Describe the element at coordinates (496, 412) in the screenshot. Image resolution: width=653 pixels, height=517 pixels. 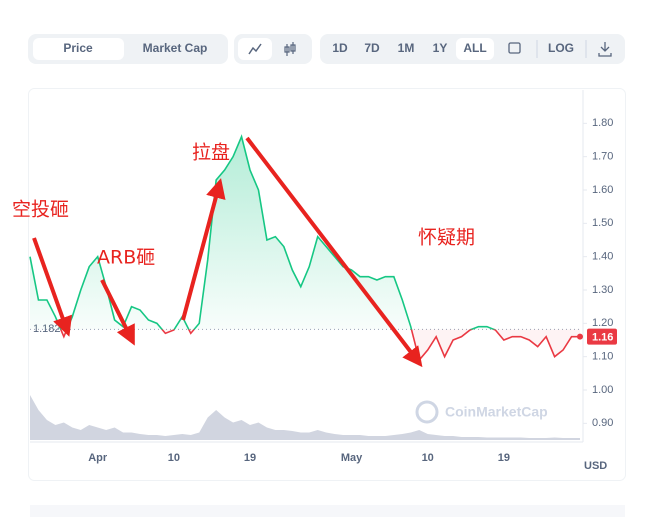
I see `watermark-text: CoinMarketCap` at that location.